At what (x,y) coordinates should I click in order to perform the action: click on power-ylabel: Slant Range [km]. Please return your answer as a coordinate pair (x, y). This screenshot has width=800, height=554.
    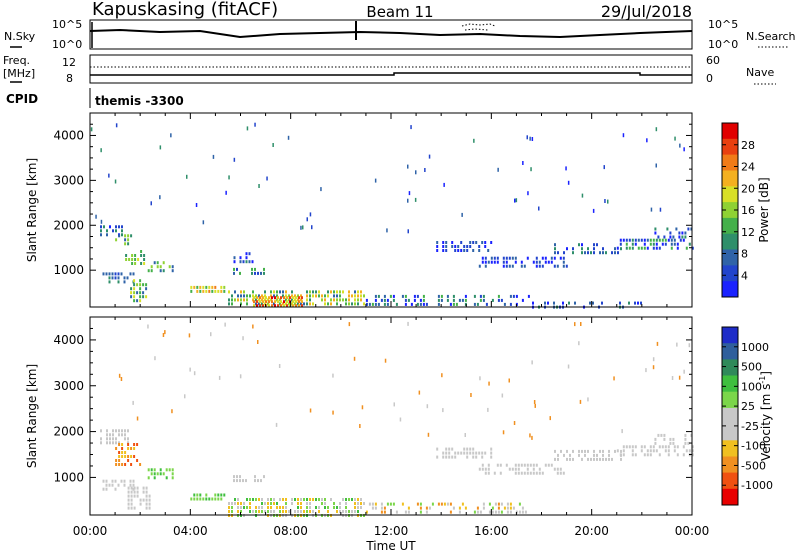
    Looking at the image, I should click on (32, 210).